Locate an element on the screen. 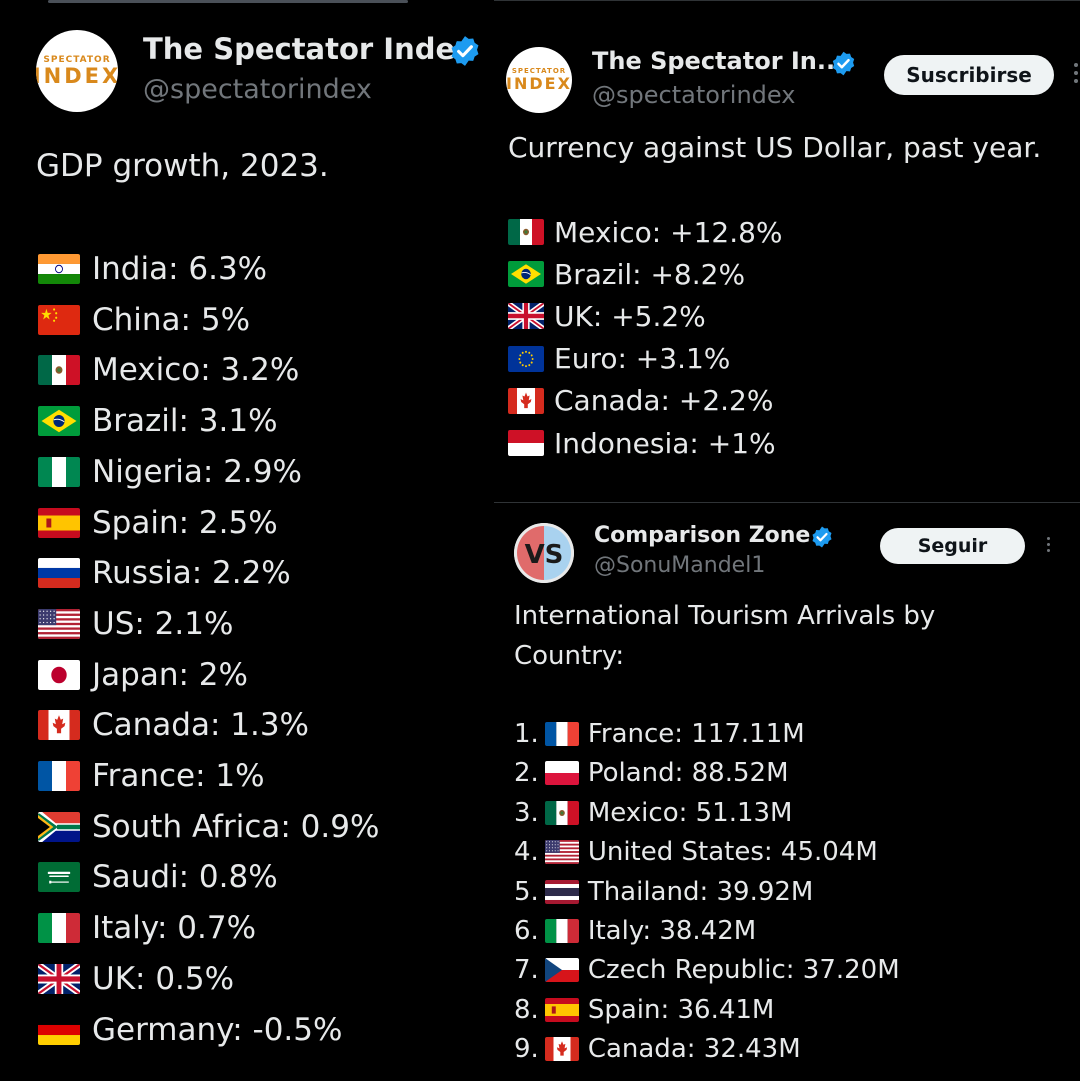  subscribe-button: Suscribirse is located at coordinates (969, 75).